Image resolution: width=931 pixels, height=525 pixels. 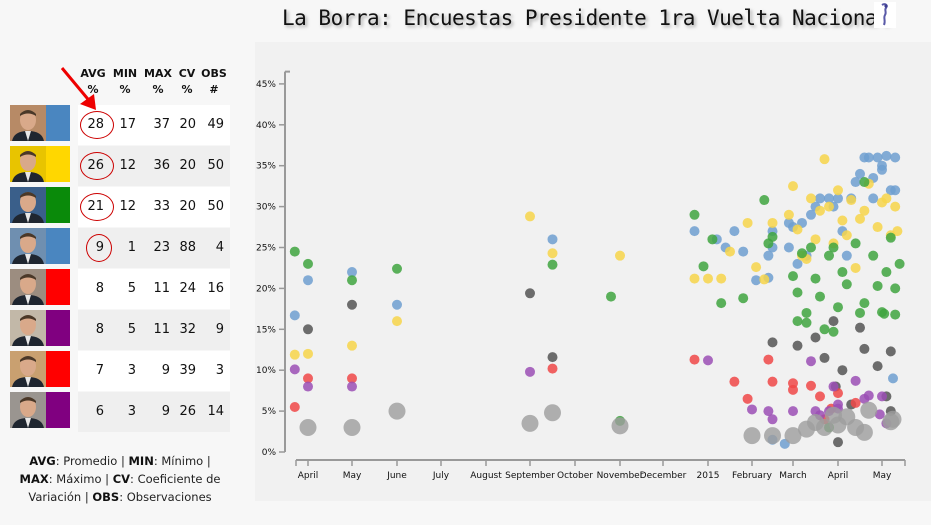 I want to click on y-tick-label: 30%, so click(x=266, y=208).